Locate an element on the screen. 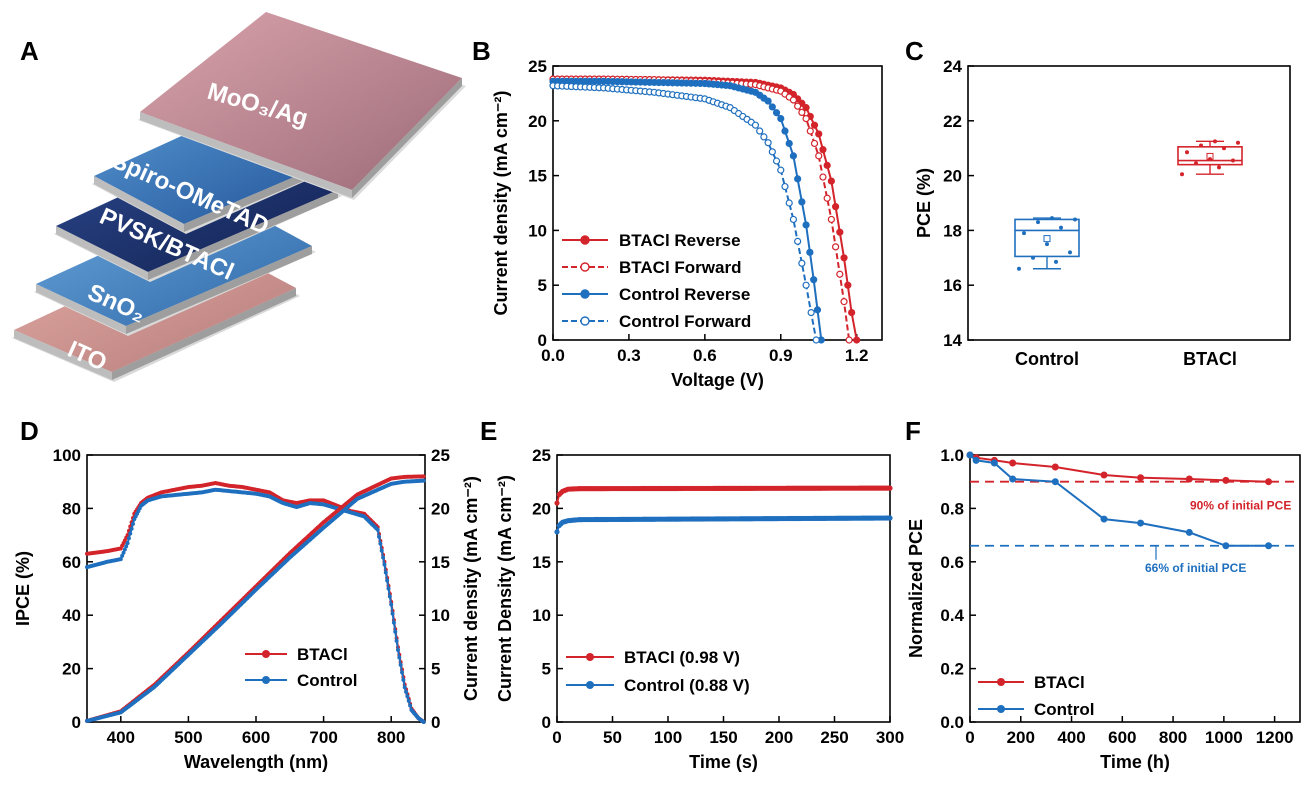  y-tick-label-d: 0 is located at coordinates (76, 722).